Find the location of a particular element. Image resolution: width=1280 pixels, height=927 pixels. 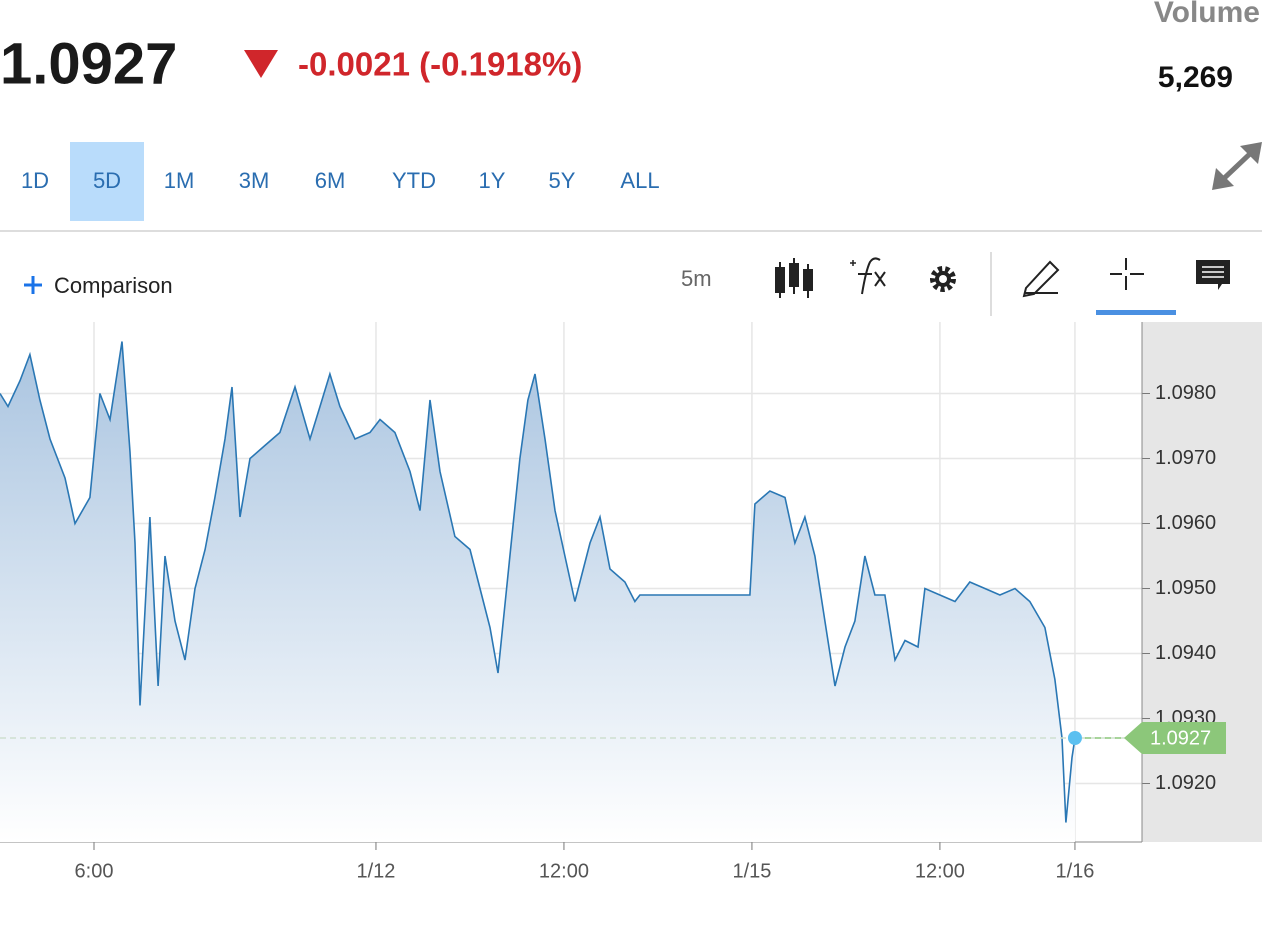

range-tab: YTD is located at coordinates (414, 180).